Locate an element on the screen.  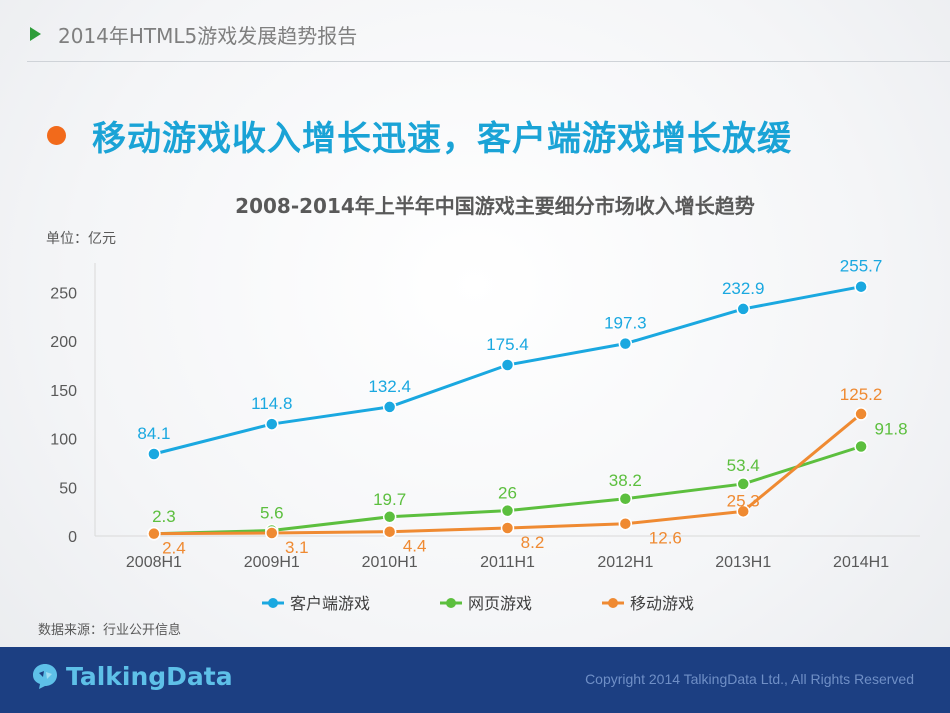
bullet-dot-icon is located at coordinates (56, 135).